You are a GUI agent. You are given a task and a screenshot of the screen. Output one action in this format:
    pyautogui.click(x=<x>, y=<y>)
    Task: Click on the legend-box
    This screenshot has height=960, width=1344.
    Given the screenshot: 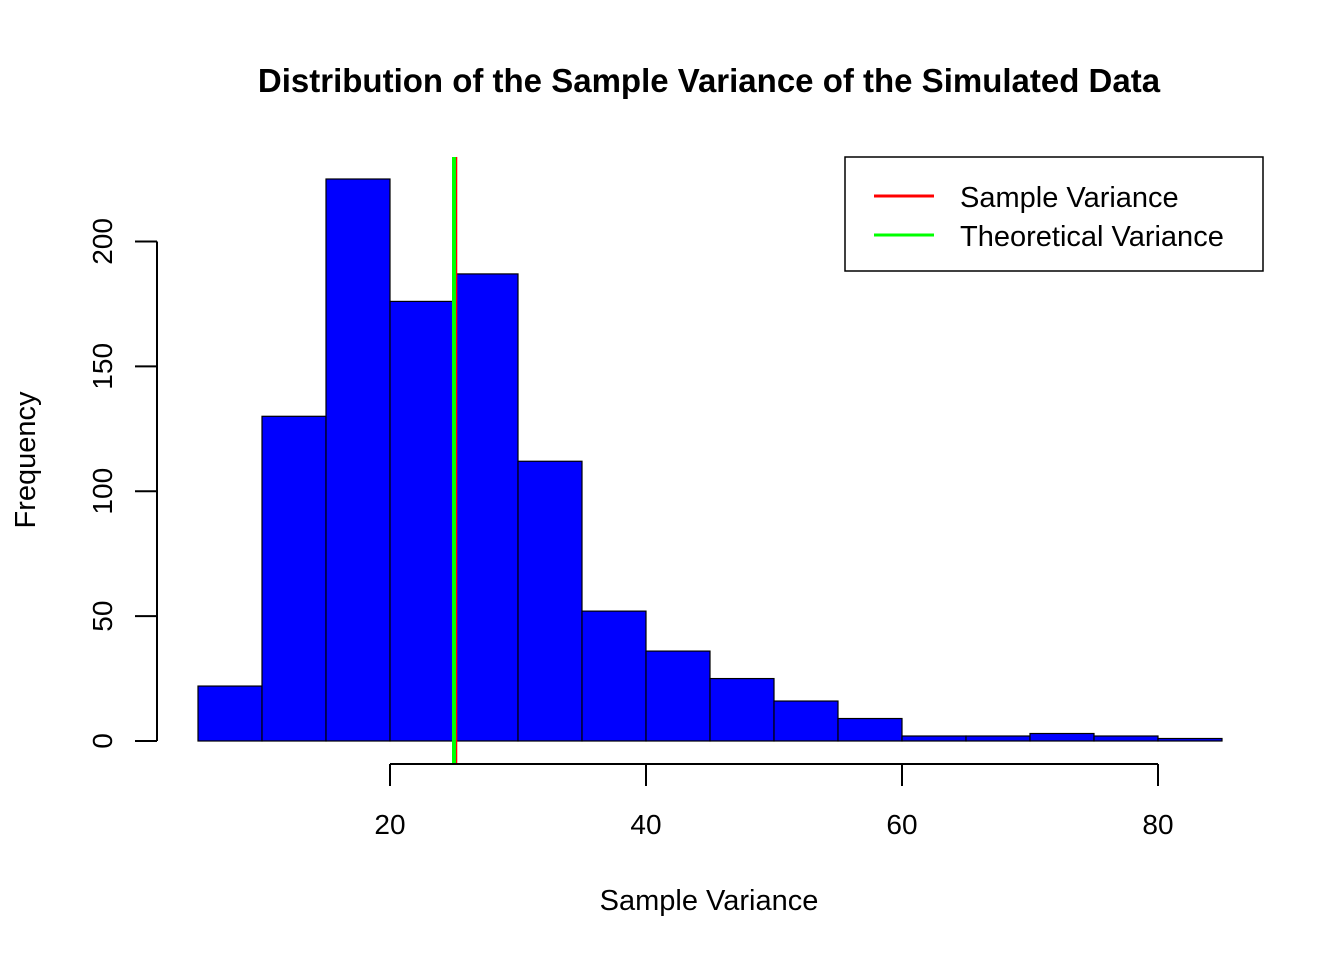 What is the action you would take?
    pyautogui.click(x=1054, y=214)
    